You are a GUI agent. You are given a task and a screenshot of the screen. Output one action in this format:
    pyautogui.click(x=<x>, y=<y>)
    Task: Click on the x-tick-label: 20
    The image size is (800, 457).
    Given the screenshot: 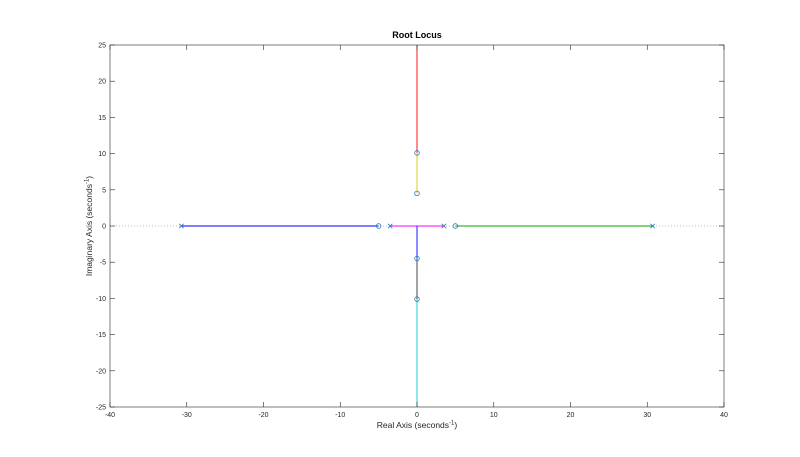 What is the action you would take?
    pyautogui.click(x=571, y=415)
    